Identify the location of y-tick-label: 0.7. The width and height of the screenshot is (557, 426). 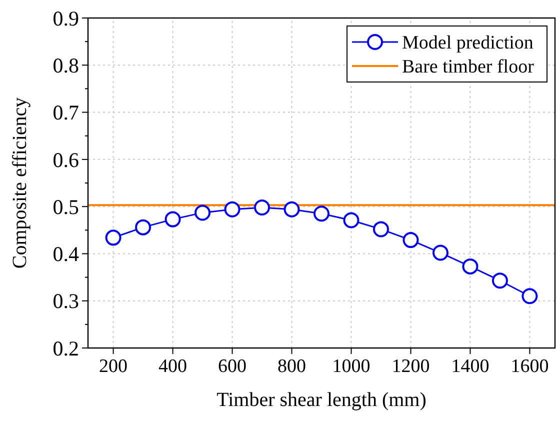
(65, 112).